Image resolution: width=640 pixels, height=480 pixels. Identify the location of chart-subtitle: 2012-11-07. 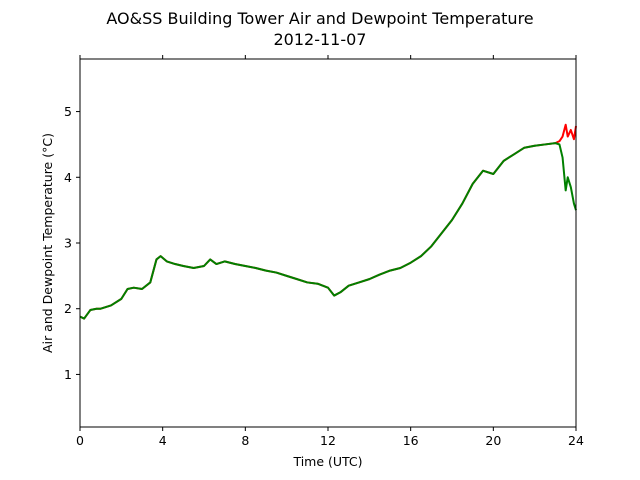
(320, 39).